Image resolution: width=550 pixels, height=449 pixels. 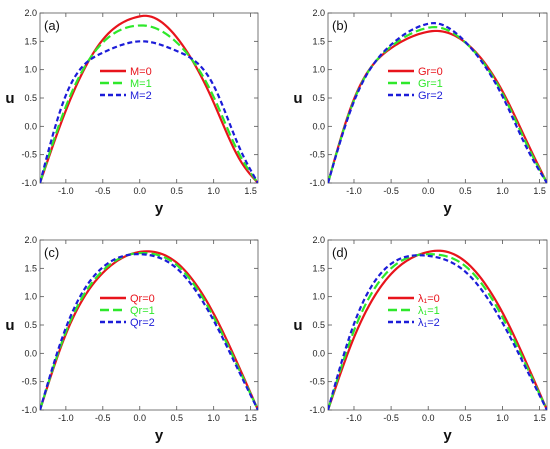 I want to click on legend-entry: λ₁=2, so click(x=429, y=323).